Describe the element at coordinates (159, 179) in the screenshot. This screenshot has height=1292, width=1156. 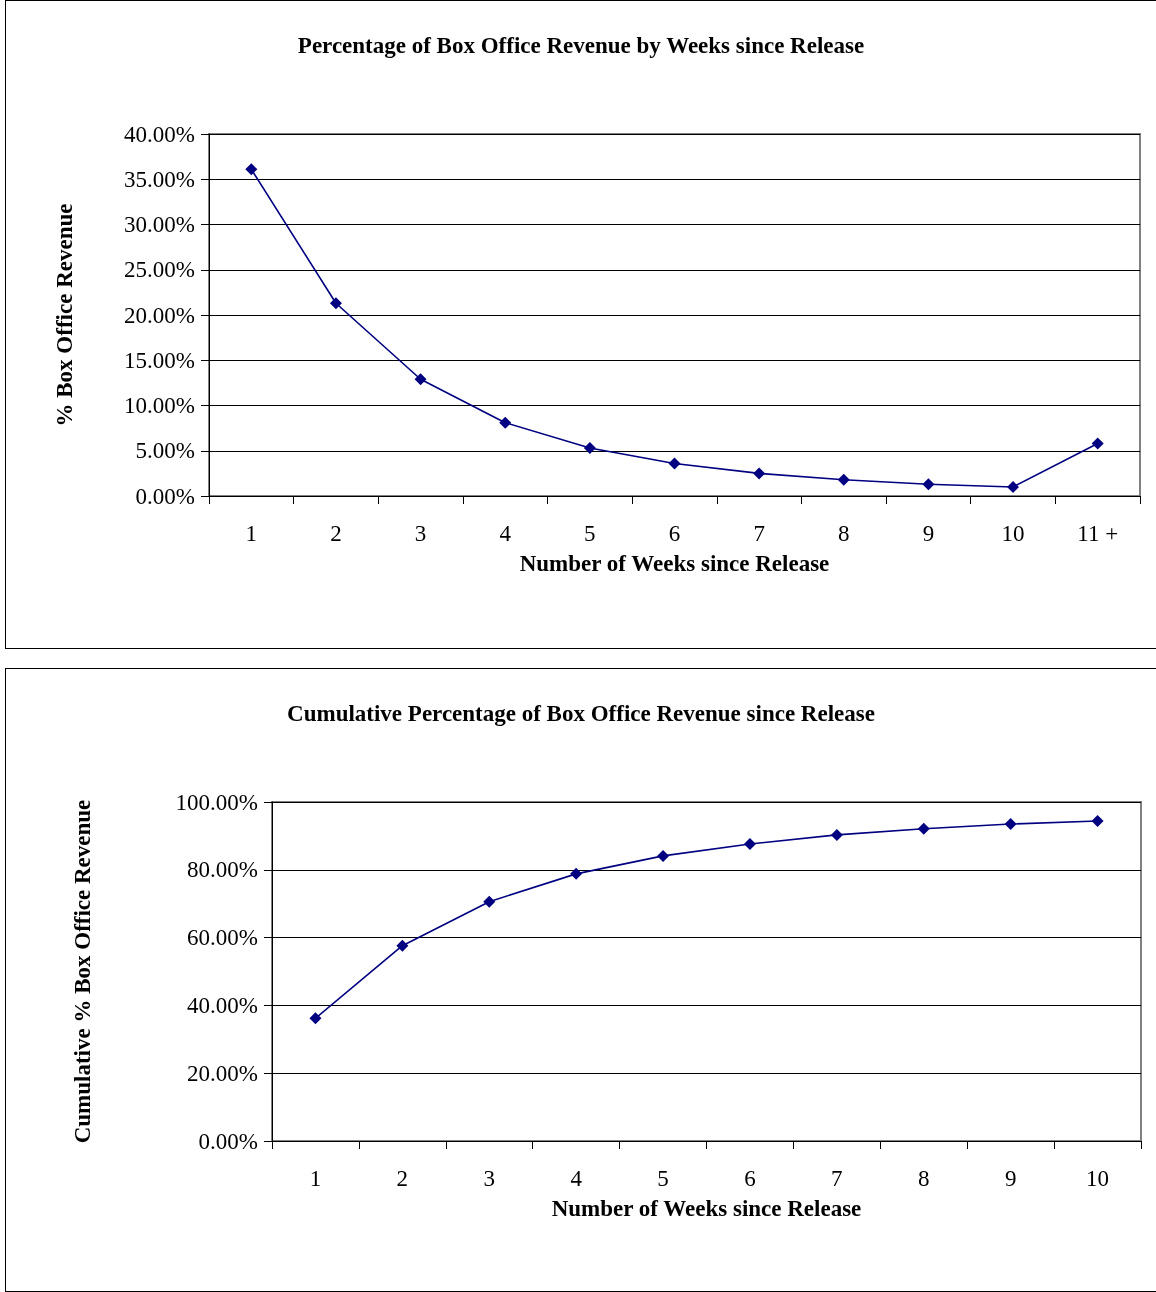
I see `y-tick-label: 35.00%` at that location.